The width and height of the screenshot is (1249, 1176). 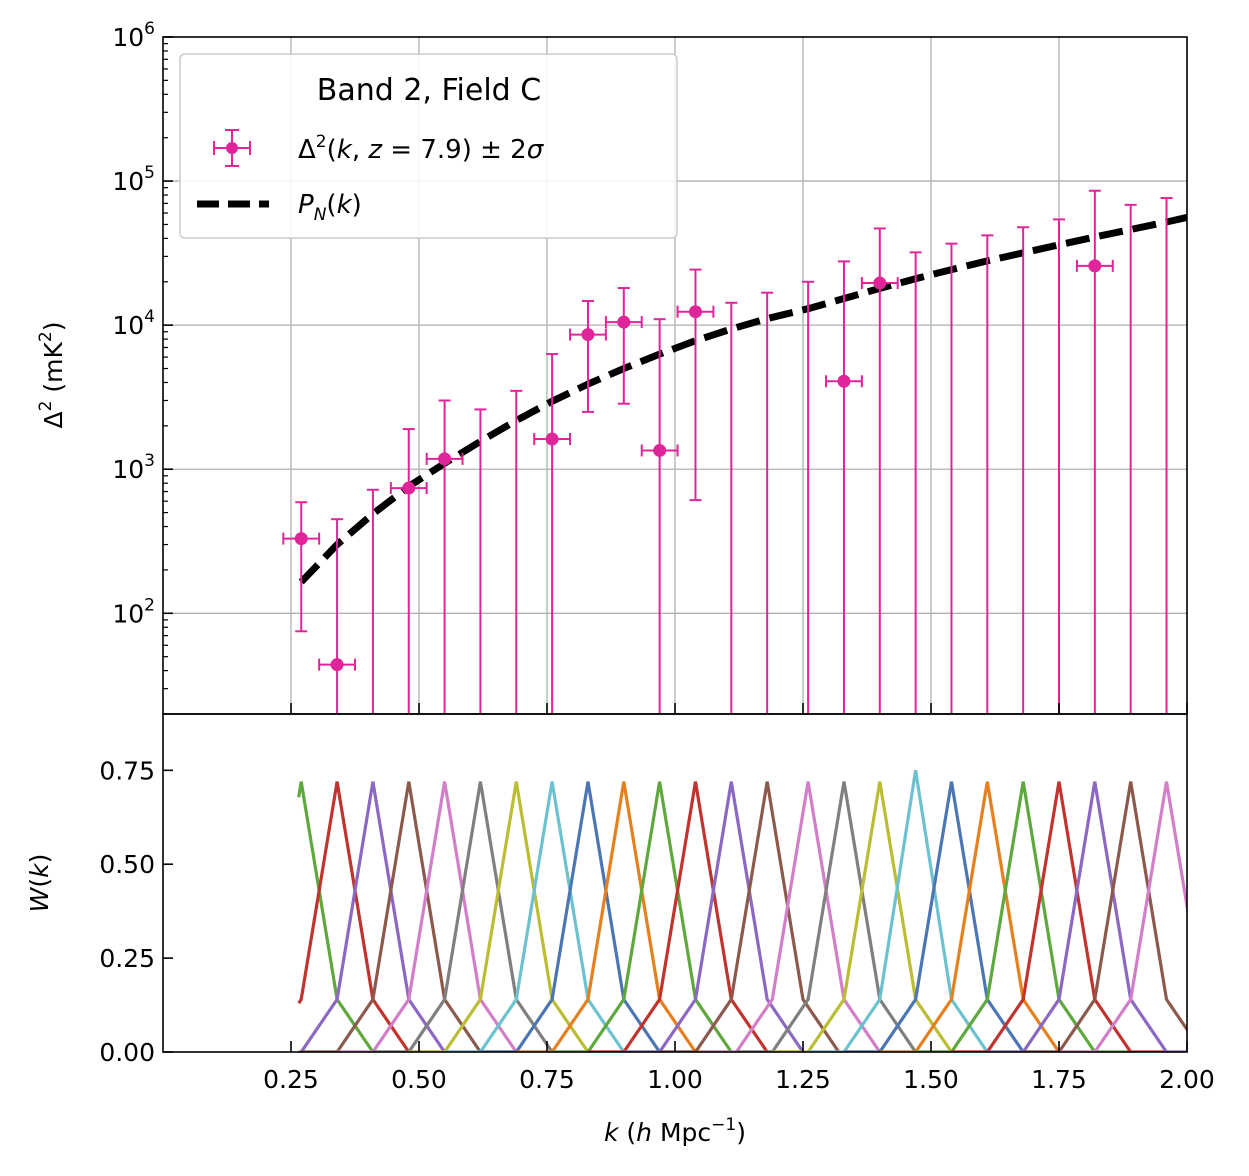 What do you see at coordinates (133, 611) in the screenshot?
I see `y-tick-label: 10²` at bounding box center [133, 611].